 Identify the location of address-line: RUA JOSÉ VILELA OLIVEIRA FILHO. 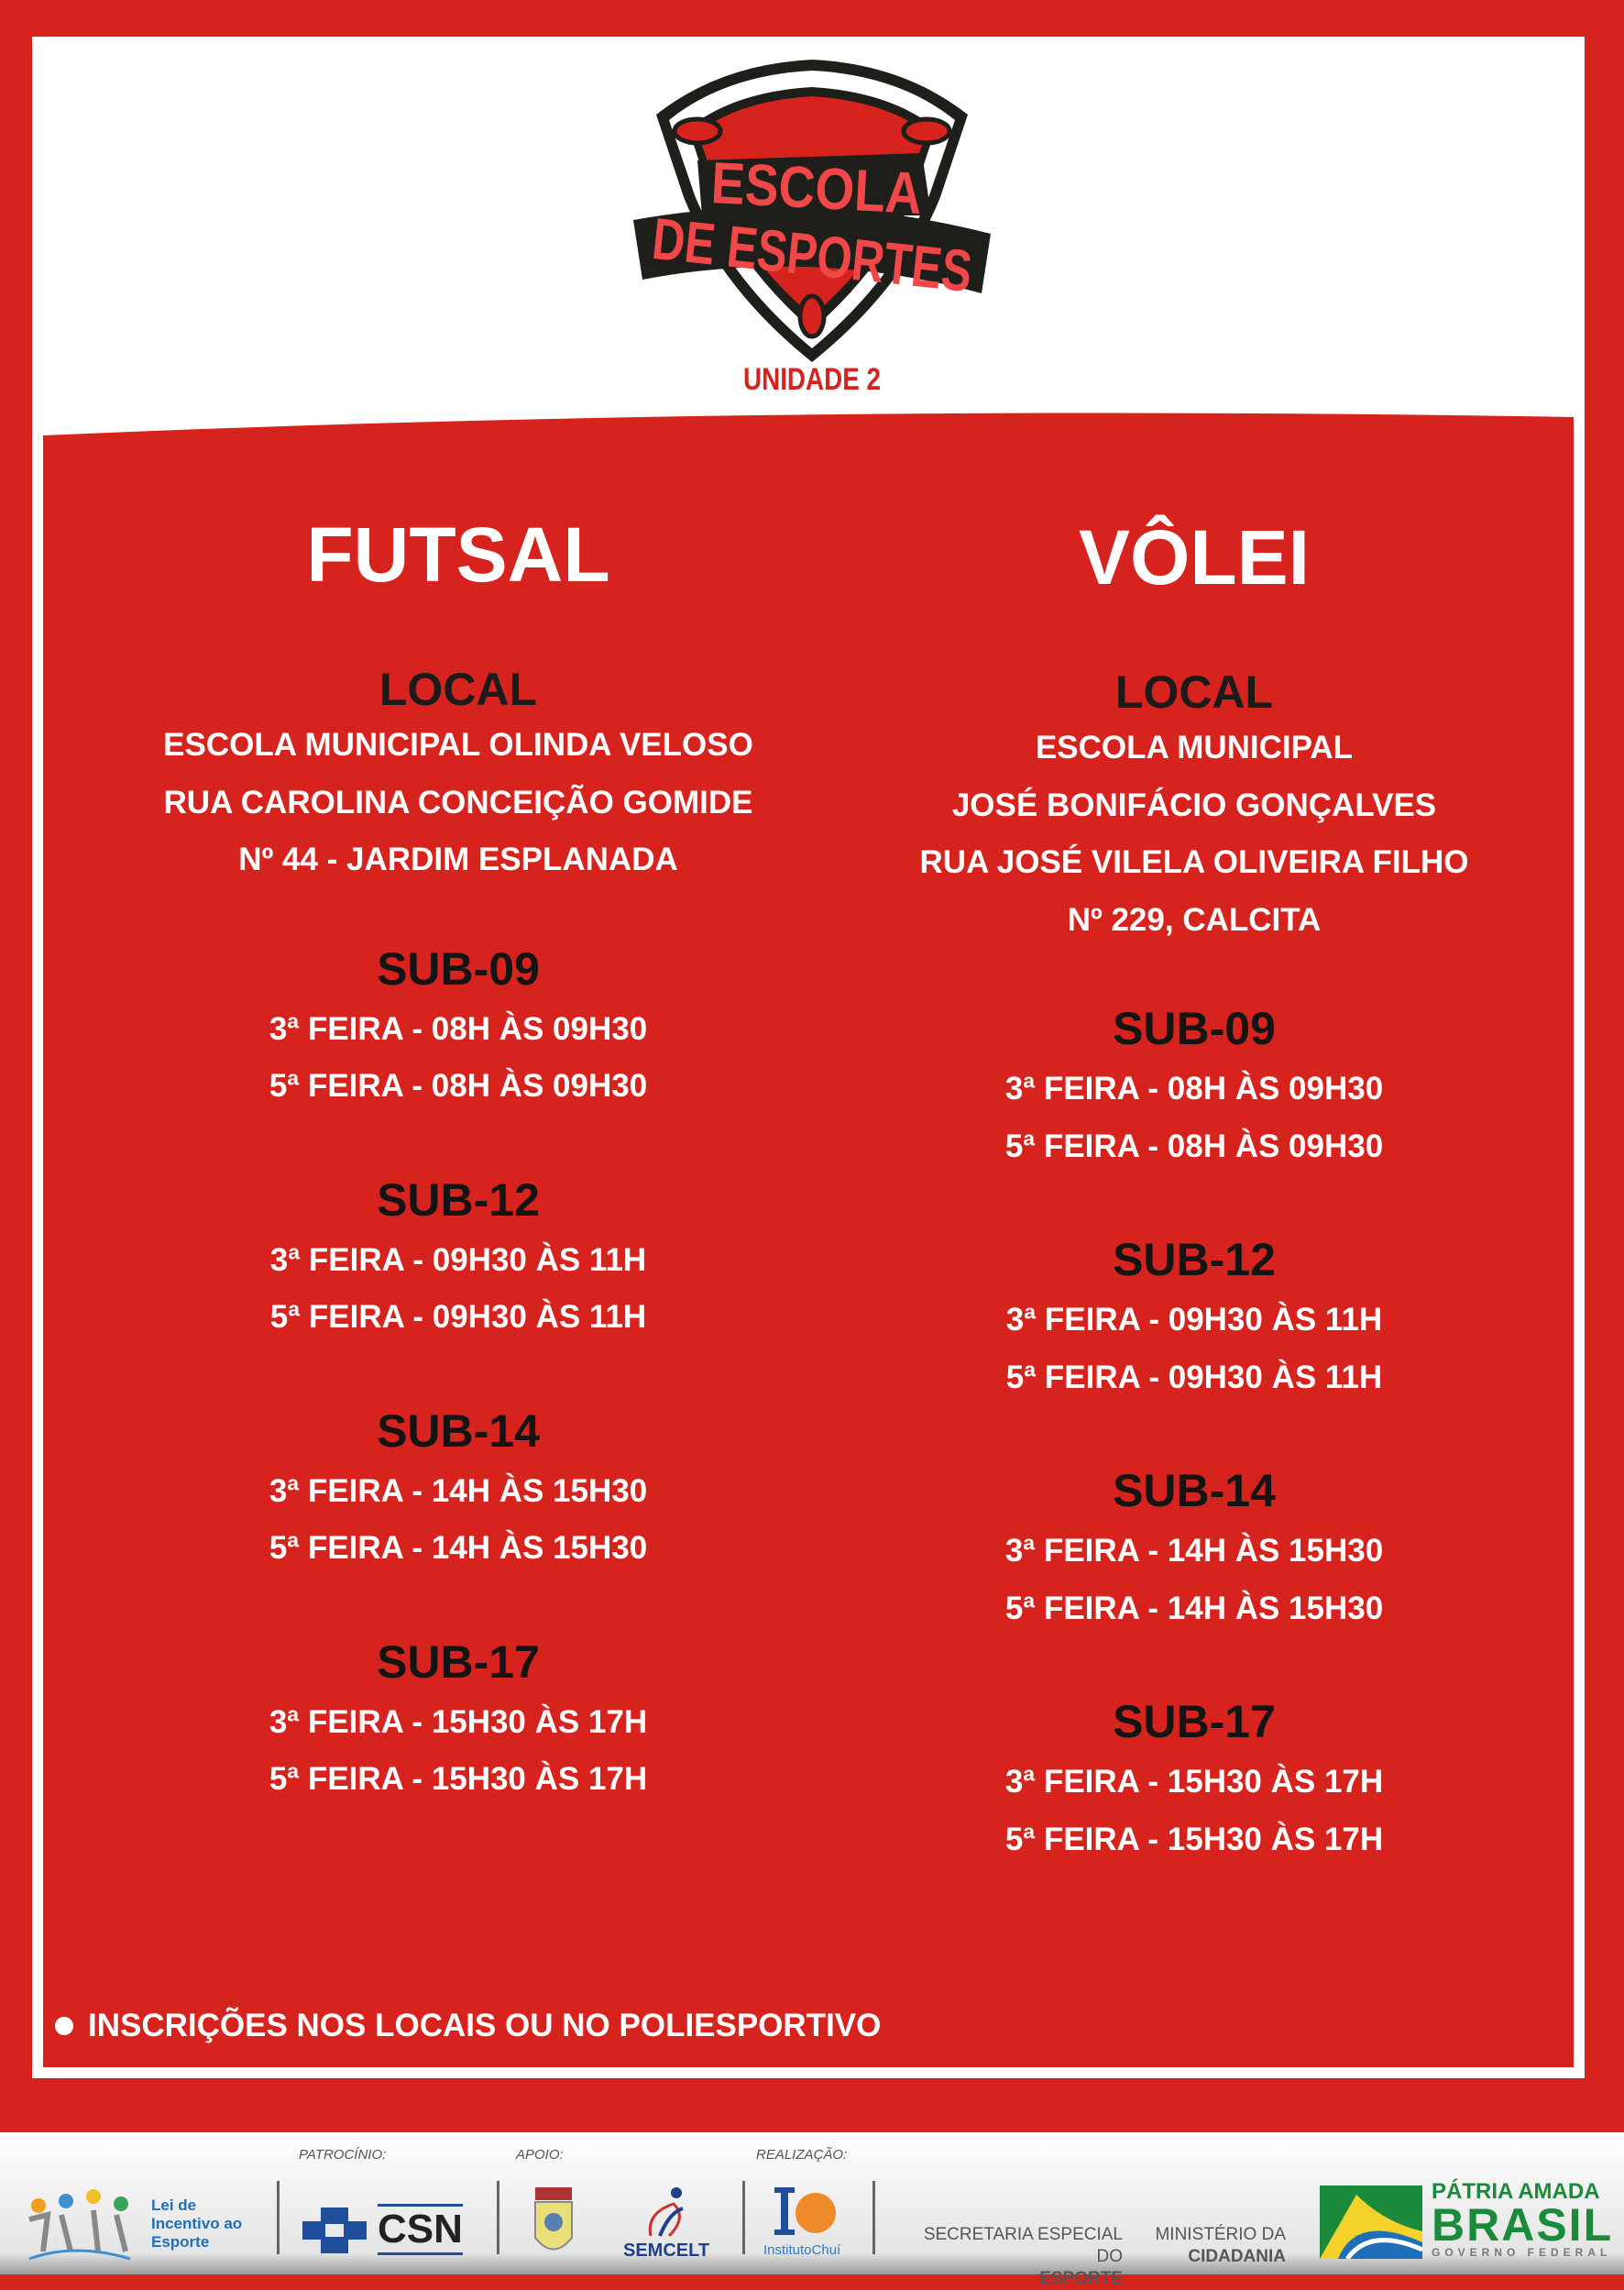
(1194, 862).